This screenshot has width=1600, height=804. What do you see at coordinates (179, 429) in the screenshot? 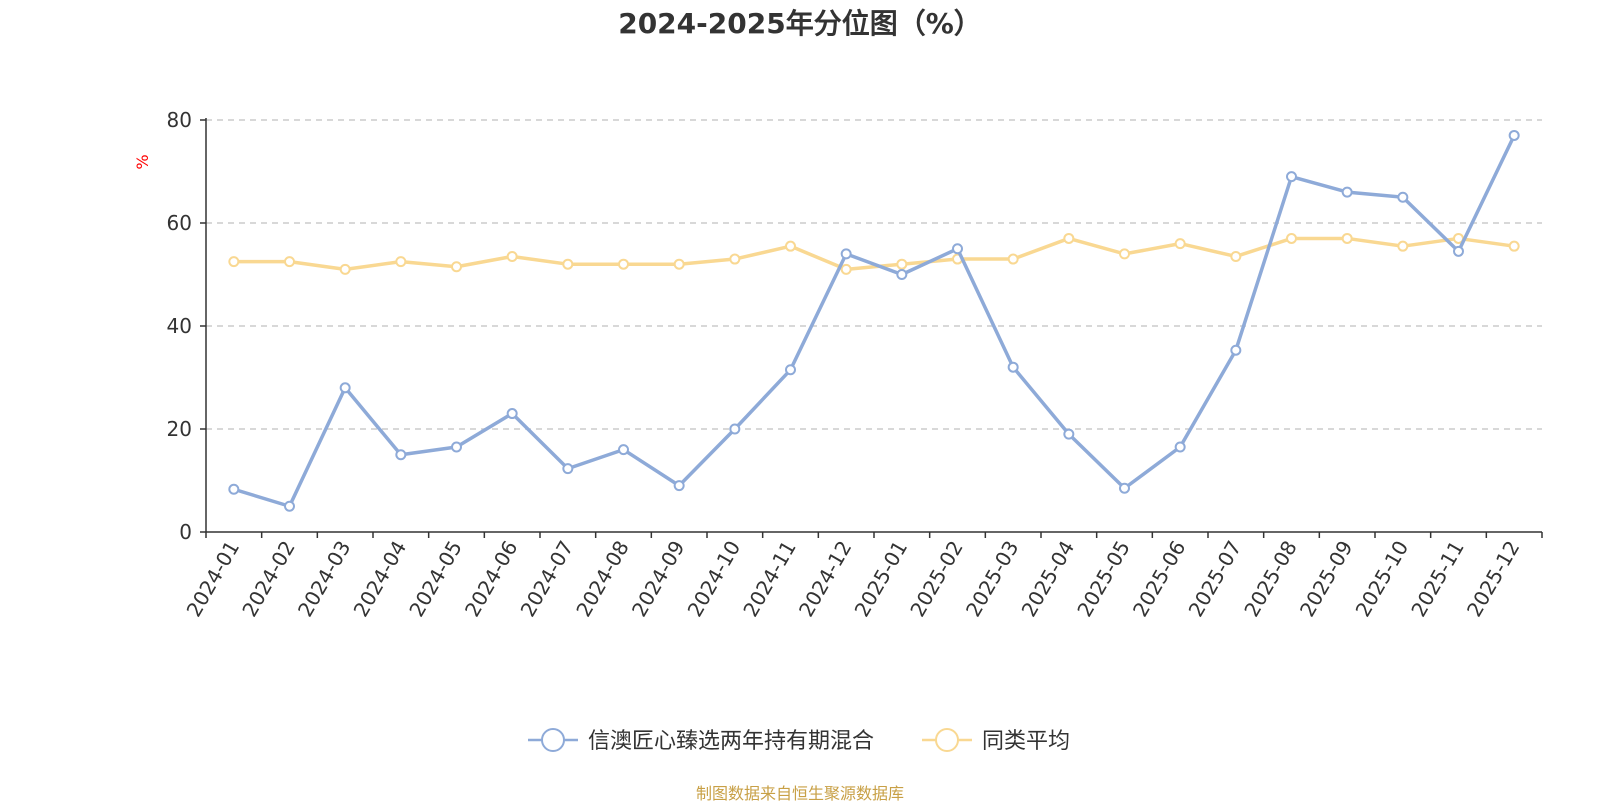
I see `y-tick-label: 20` at bounding box center [179, 429].